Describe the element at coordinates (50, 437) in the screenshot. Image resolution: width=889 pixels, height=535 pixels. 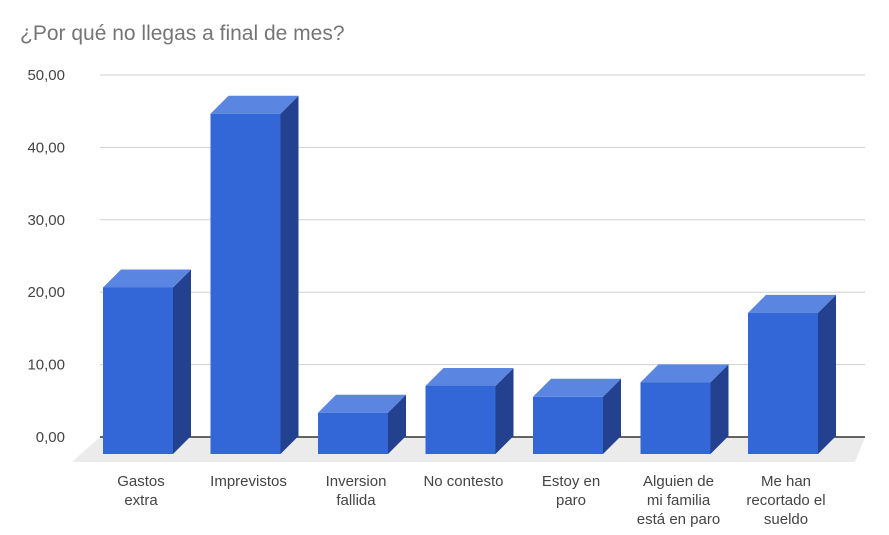
I see `y-tick-label: 0,00` at that location.